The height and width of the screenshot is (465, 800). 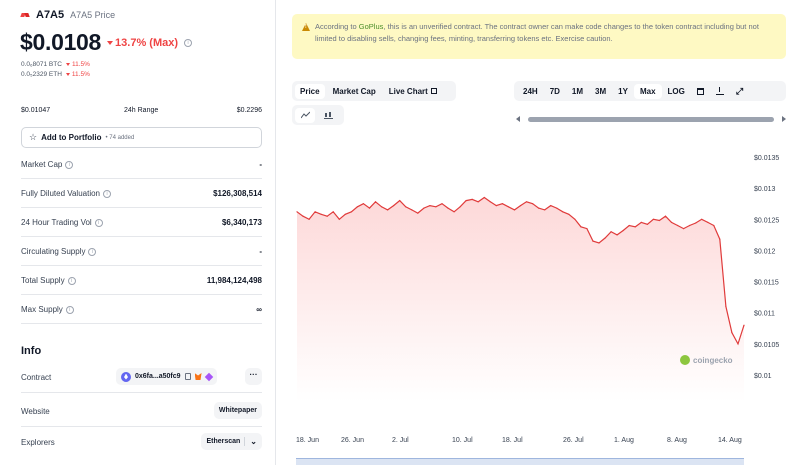 I want to click on price-change-value: 13.7% (Max), so click(x=147, y=42).